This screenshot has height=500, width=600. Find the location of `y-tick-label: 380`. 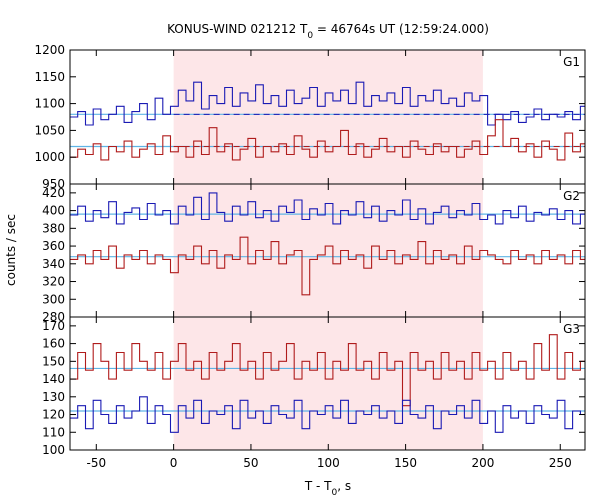

y-tick-label: 380 is located at coordinates (53, 228).